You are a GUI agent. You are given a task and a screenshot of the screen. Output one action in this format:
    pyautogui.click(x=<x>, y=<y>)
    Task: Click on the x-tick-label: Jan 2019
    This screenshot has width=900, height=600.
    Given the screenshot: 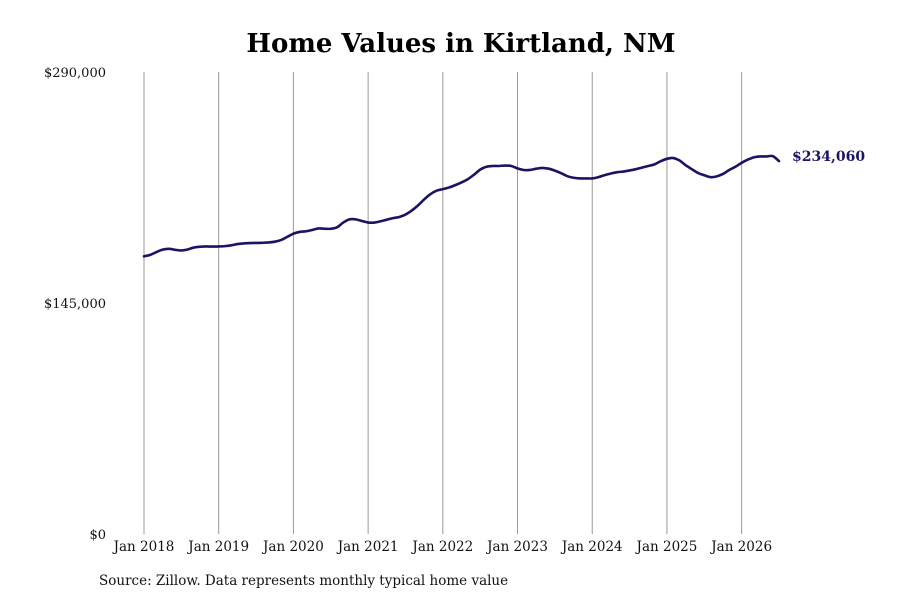 What is the action you would take?
    pyautogui.click(x=217, y=547)
    